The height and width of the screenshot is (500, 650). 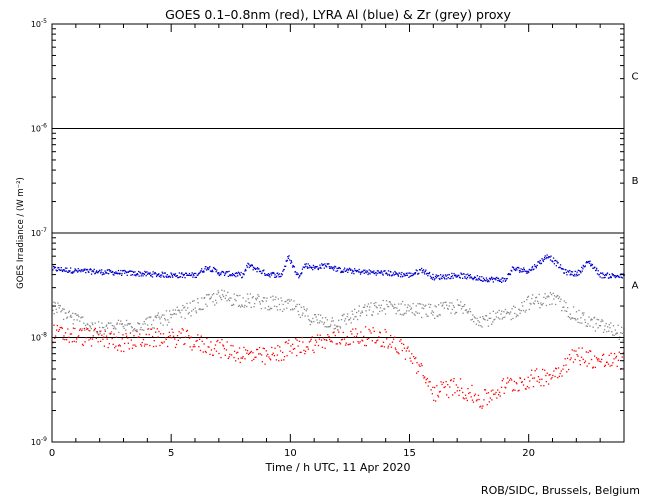 I want to click on y-tick-label: 10-8, so click(x=39, y=337).